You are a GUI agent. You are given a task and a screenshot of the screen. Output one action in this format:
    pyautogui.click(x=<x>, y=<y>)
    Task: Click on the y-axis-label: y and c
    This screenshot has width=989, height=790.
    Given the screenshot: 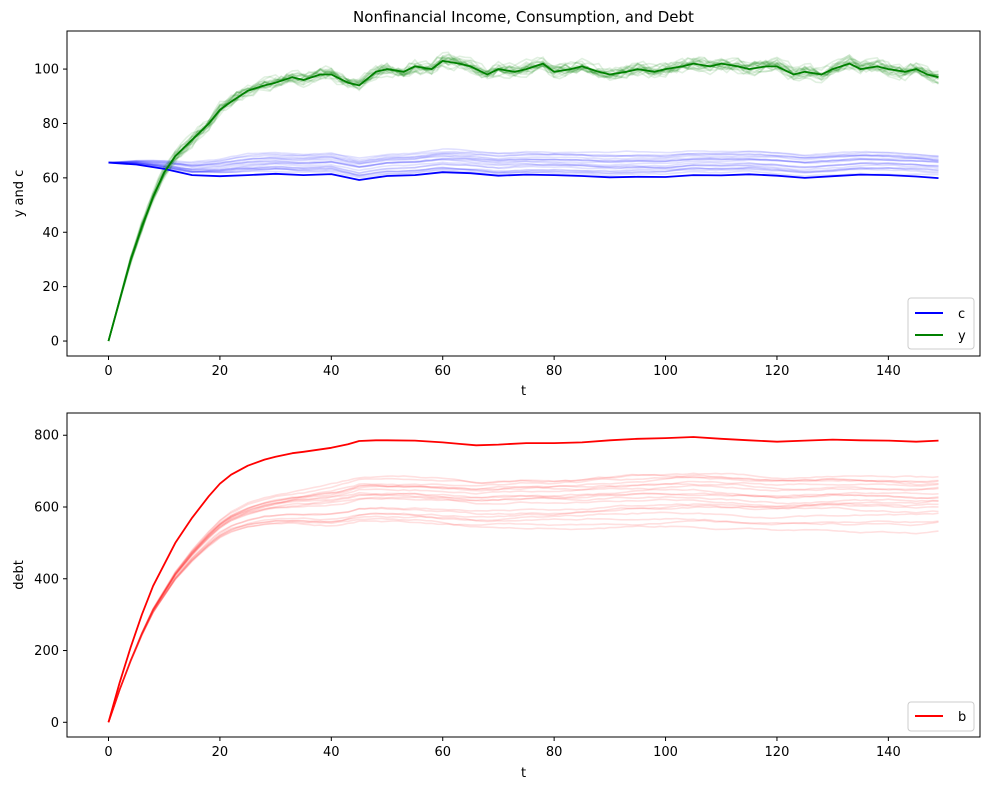 What is the action you would take?
    pyautogui.click(x=19, y=194)
    